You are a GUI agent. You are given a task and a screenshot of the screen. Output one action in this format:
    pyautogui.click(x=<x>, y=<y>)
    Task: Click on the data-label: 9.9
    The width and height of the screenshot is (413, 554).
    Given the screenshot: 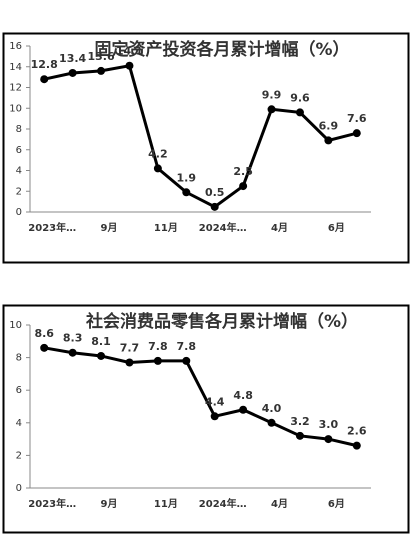 What is the action you would take?
    pyautogui.click(x=272, y=94)
    